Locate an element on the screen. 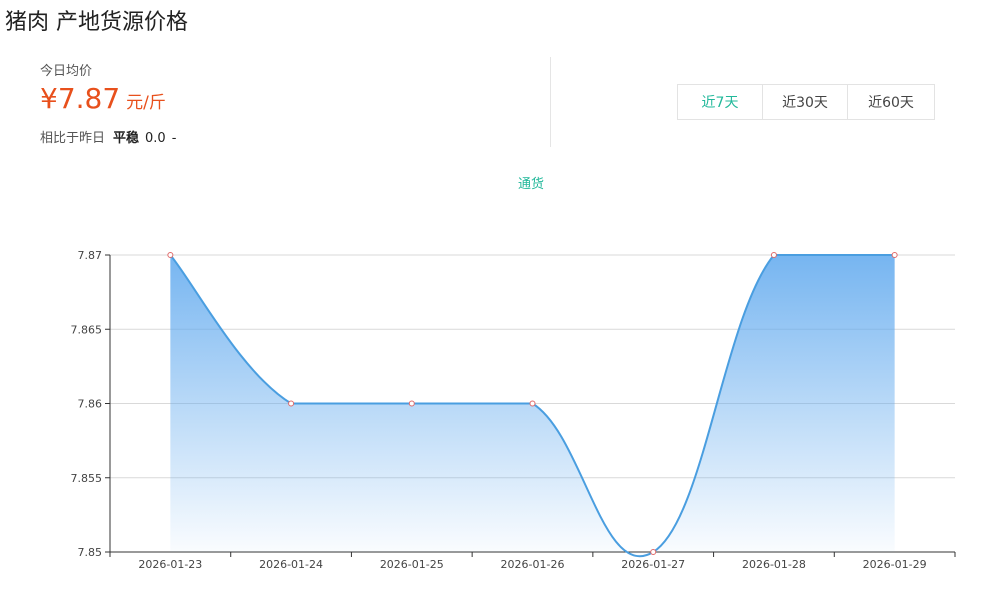 The height and width of the screenshot is (593, 989). x-tick-label: 2026-01-24 is located at coordinates (291, 564).